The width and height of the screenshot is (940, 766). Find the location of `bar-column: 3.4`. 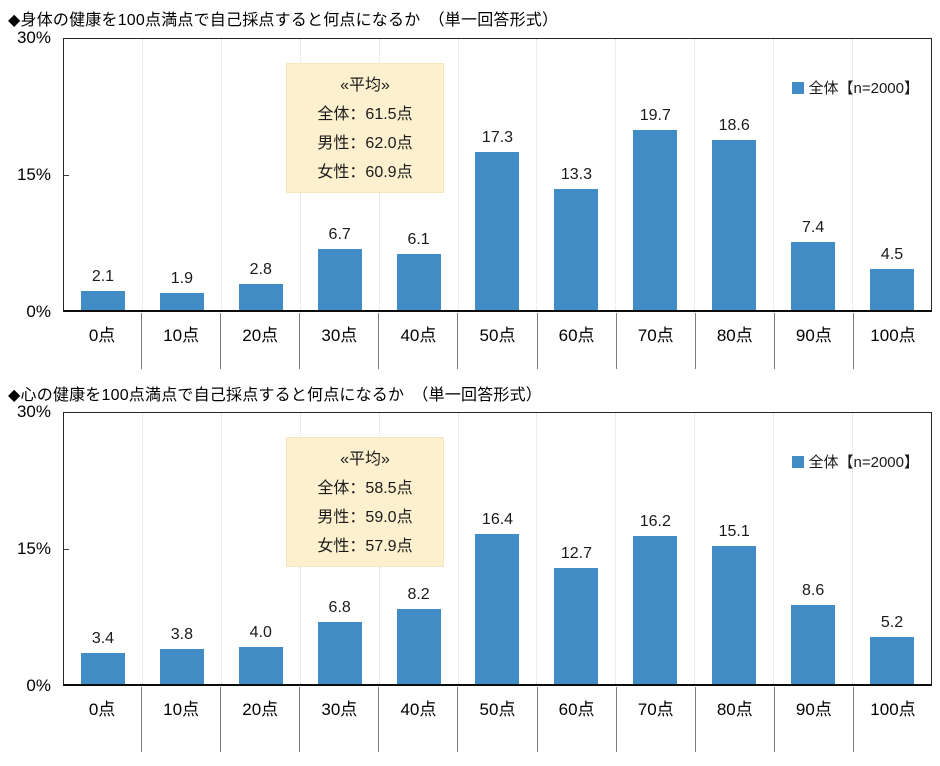

bar-column: 3.4 is located at coordinates (103, 548).